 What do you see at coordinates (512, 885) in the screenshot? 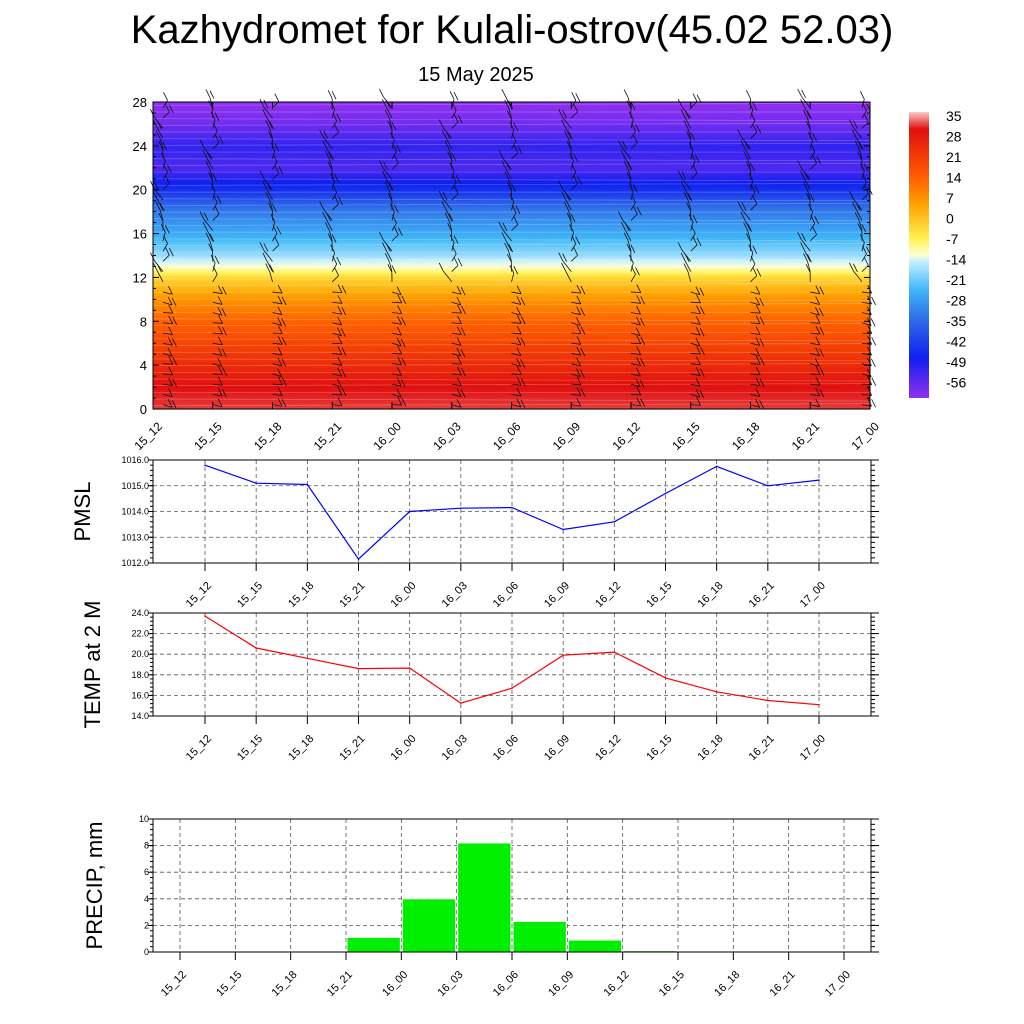
I see `panel-frame` at bounding box center [512, 885].